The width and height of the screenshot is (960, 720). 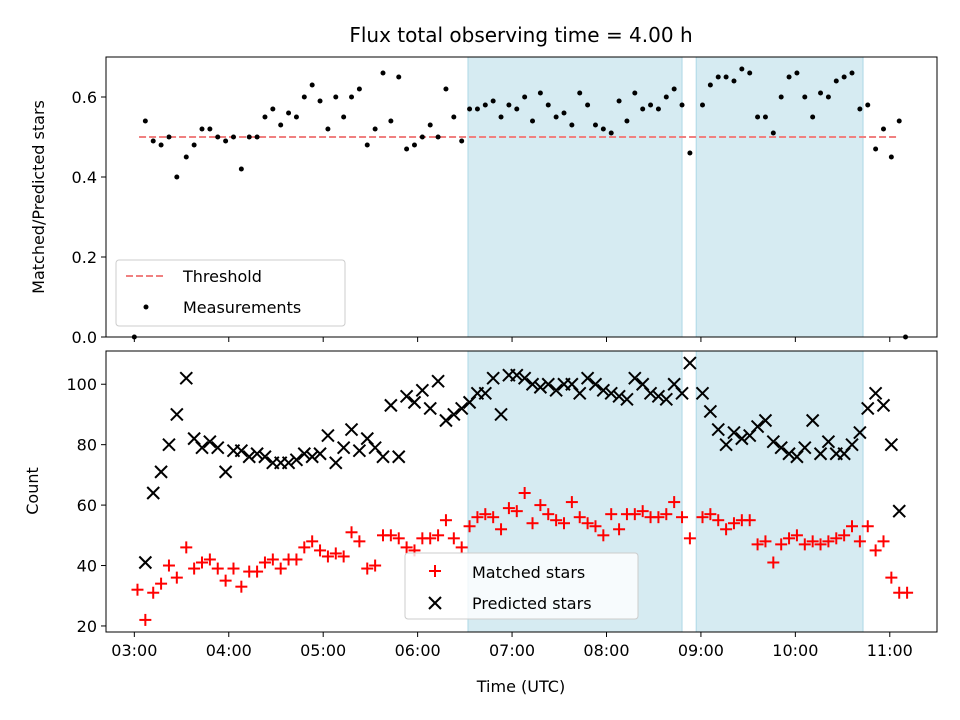 What do you see at coordinates (230, 293) in the screenshot?
I see `top-legend: Threshold Measurements` at bounding box center [230, 293].